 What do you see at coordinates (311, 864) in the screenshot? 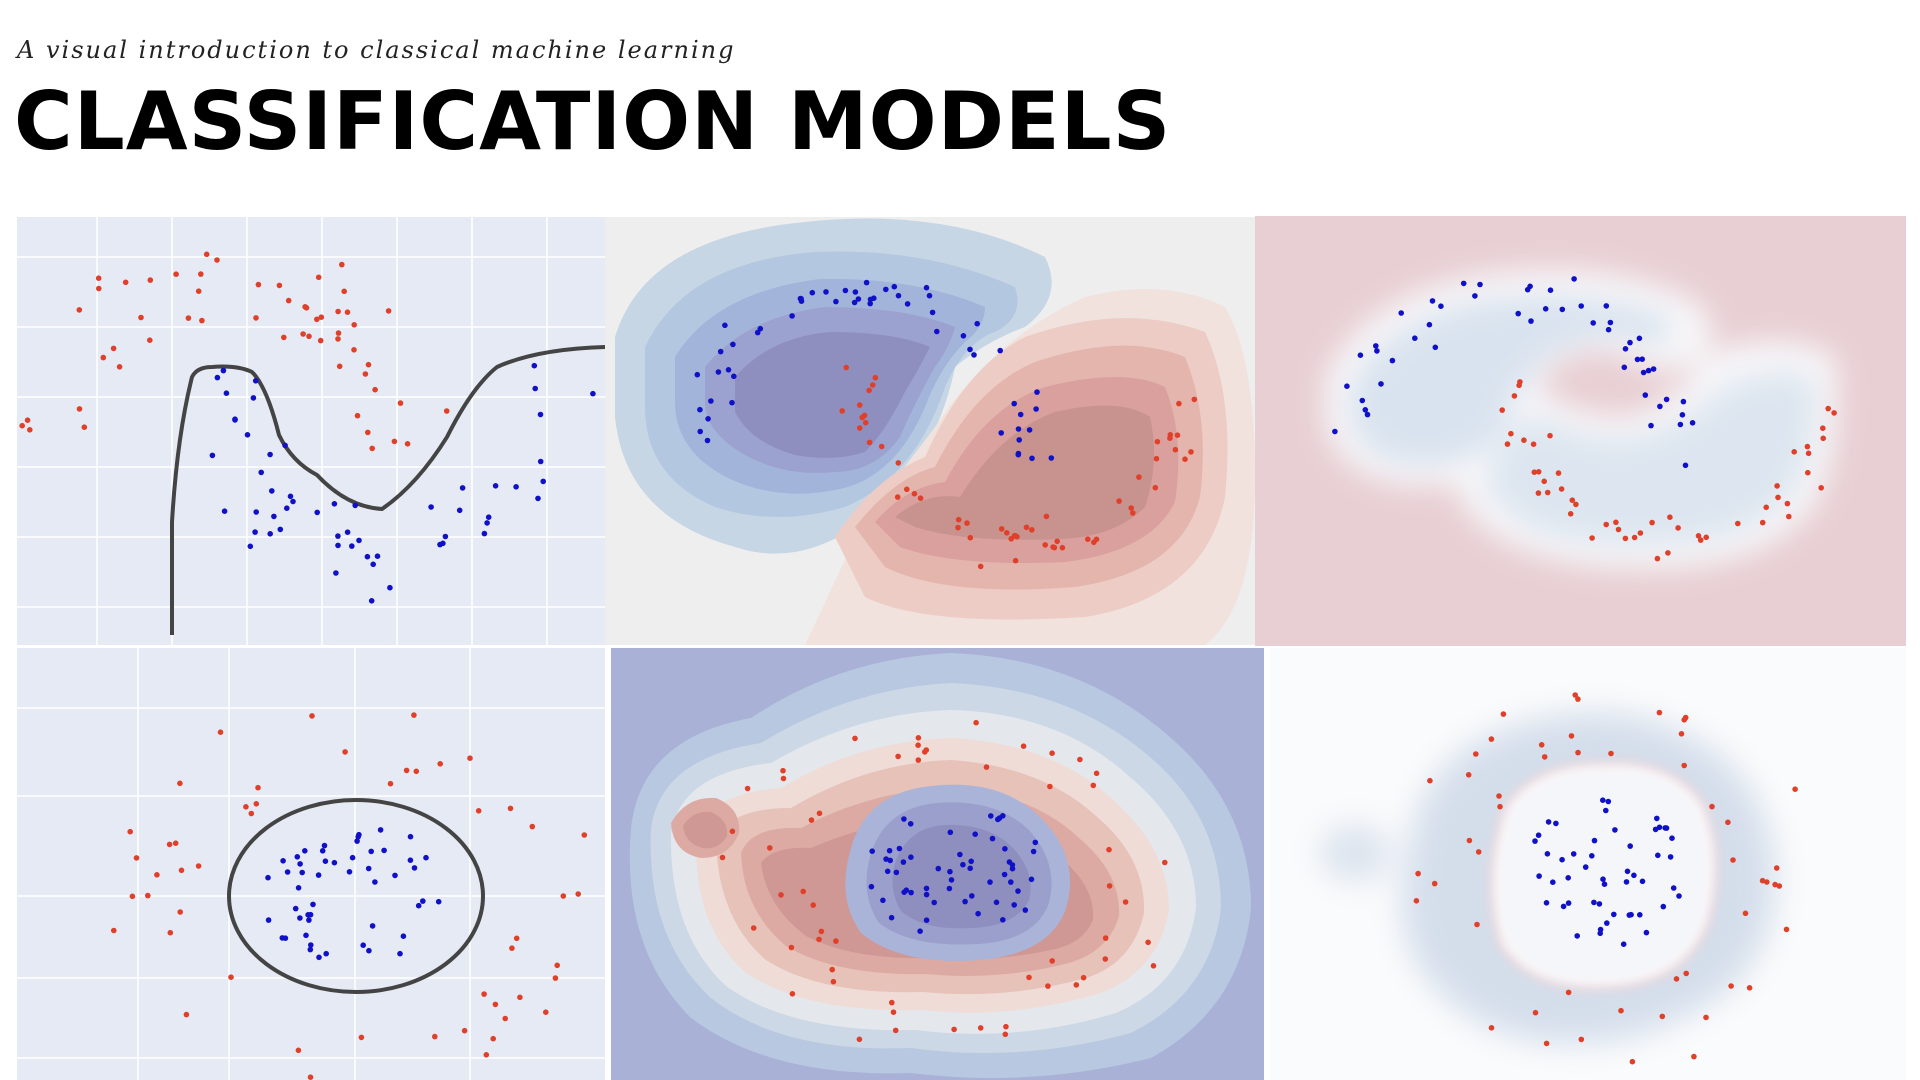
I see `circles-ellipse-boundary-panel` at bounding box center [311, 864].